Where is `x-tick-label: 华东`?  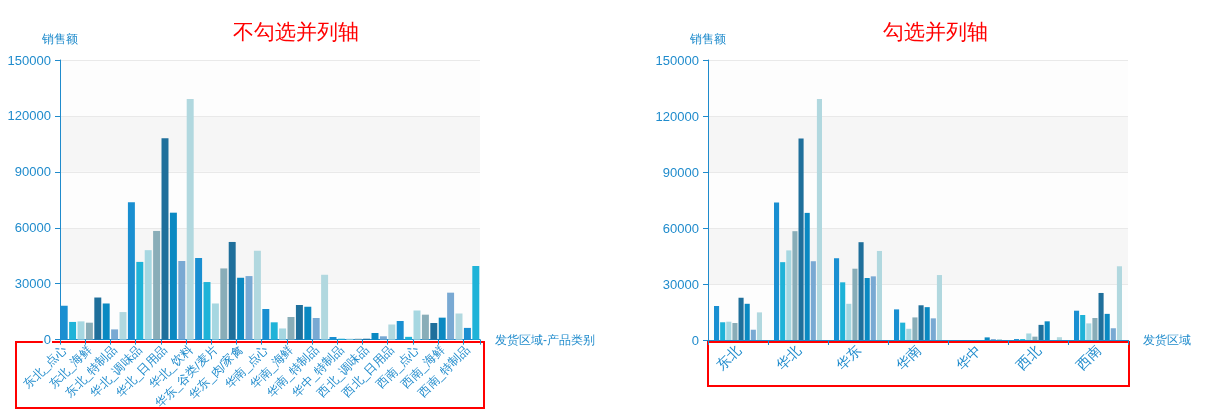 x-tick-label: 华东 is located at coordinates (848, 358).